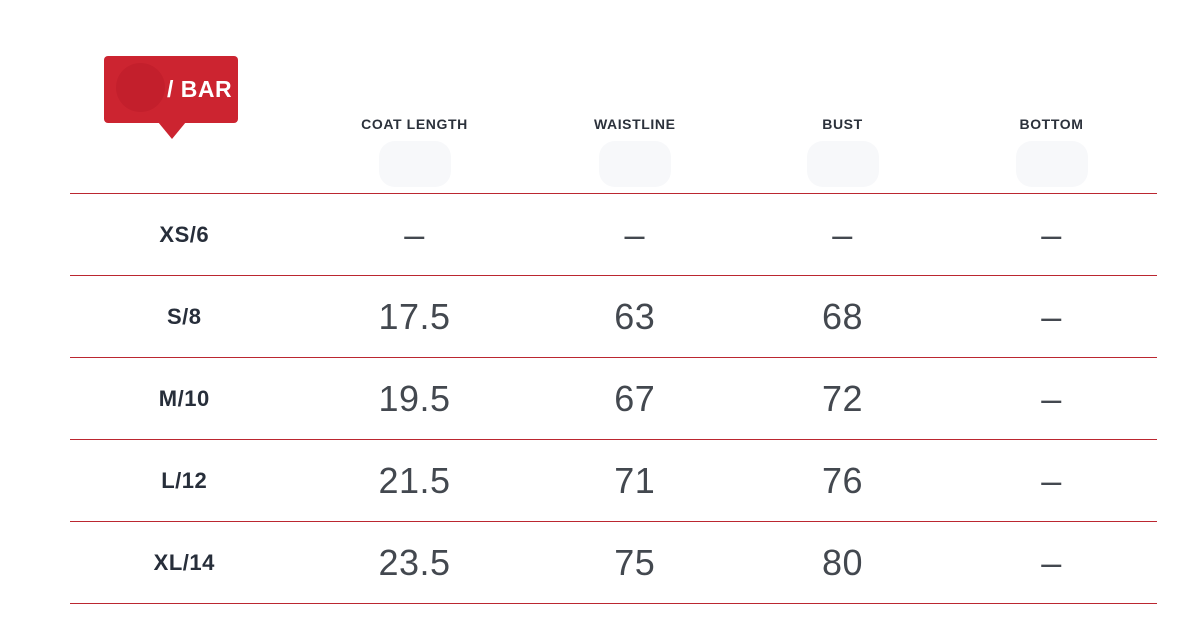 The image size is (1200, 634). I want to click on size-cell: XS/6, so click(184, 234).